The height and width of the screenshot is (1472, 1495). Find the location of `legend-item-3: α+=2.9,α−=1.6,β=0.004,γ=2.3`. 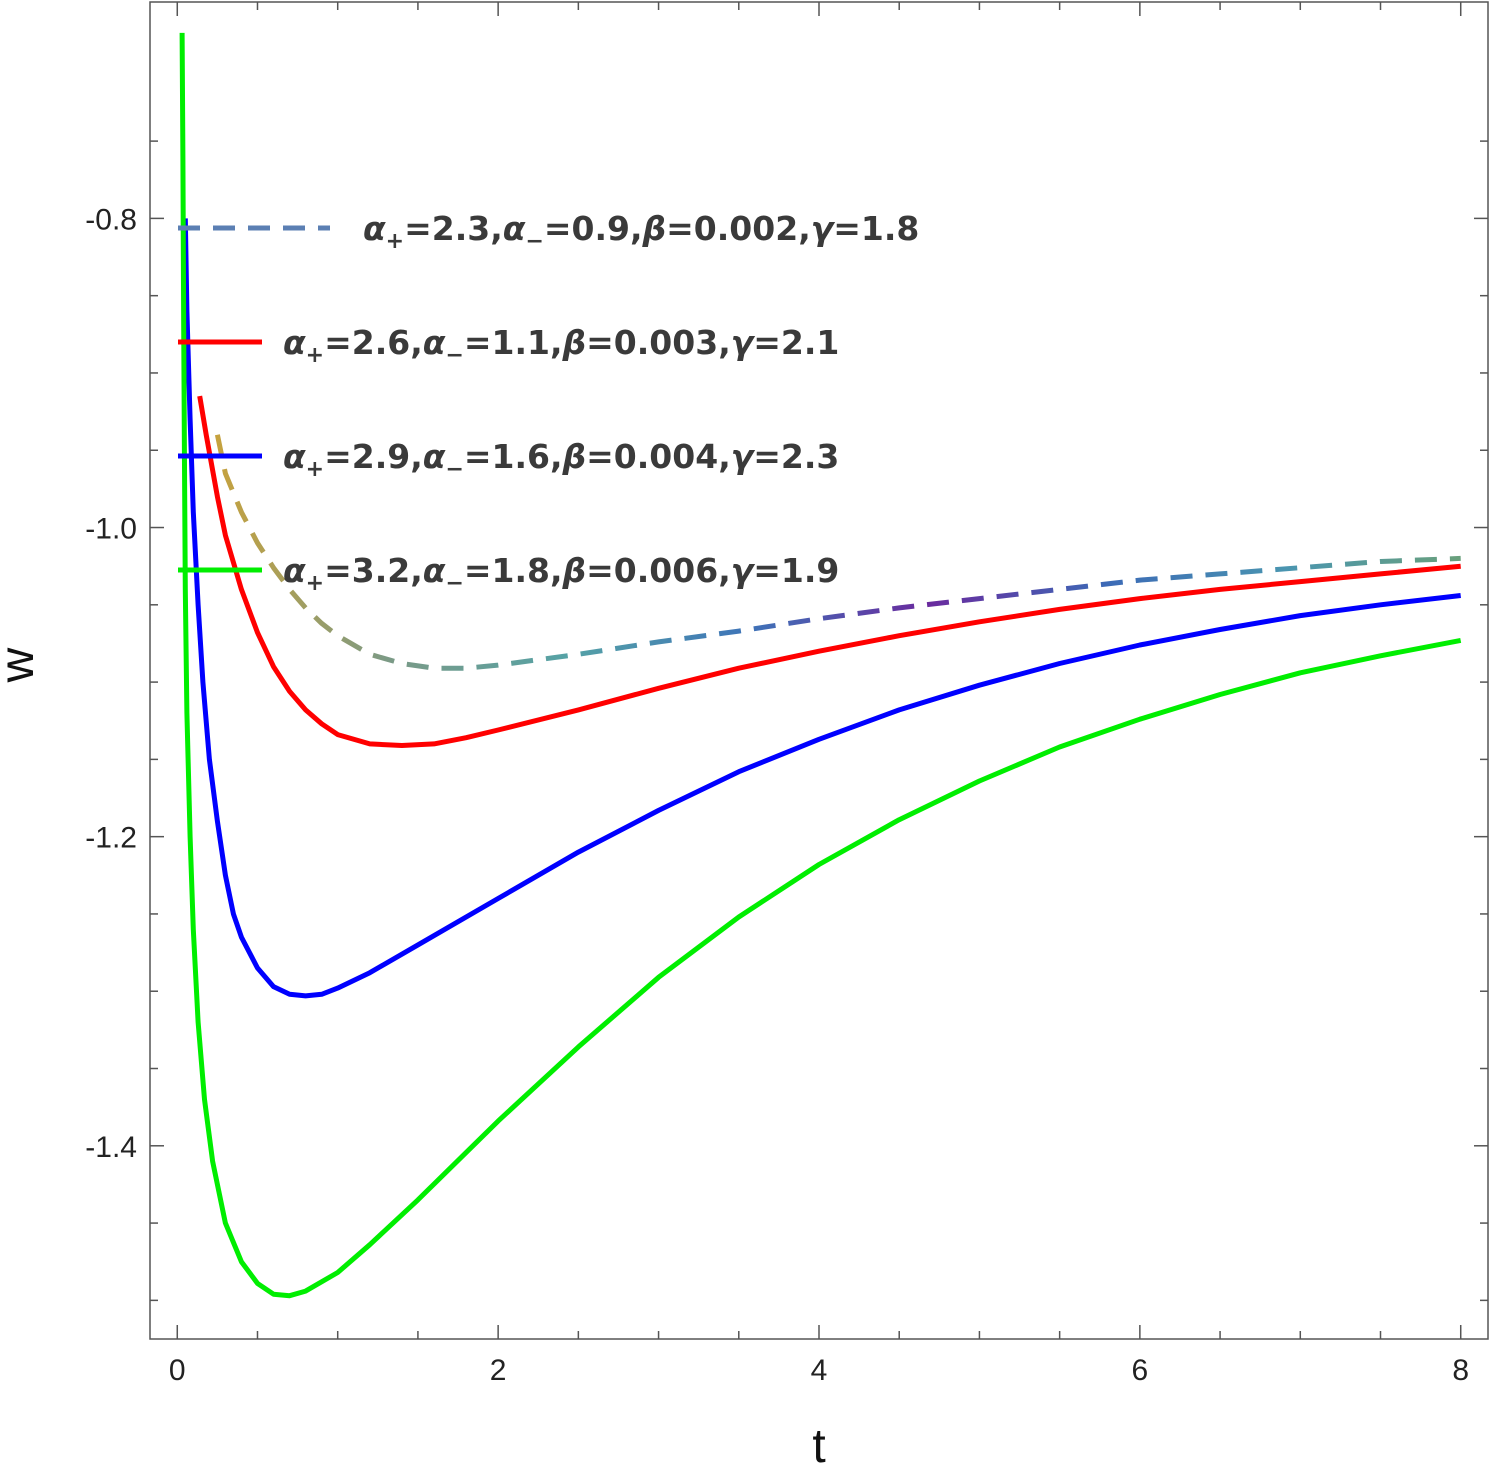

legend-item-3: α+=2.9,α−=1.6,β=0.004,γ=2.3 is located at coordinates (508, 459).